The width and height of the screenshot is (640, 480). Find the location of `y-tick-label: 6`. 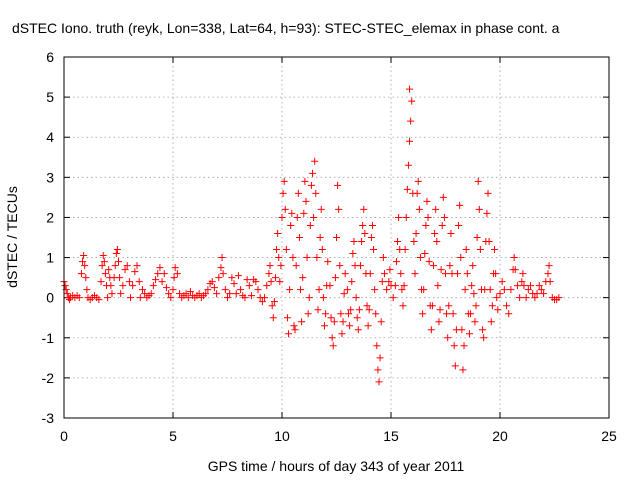

y-tick-label: 6 is located at coordinates (50, 57).